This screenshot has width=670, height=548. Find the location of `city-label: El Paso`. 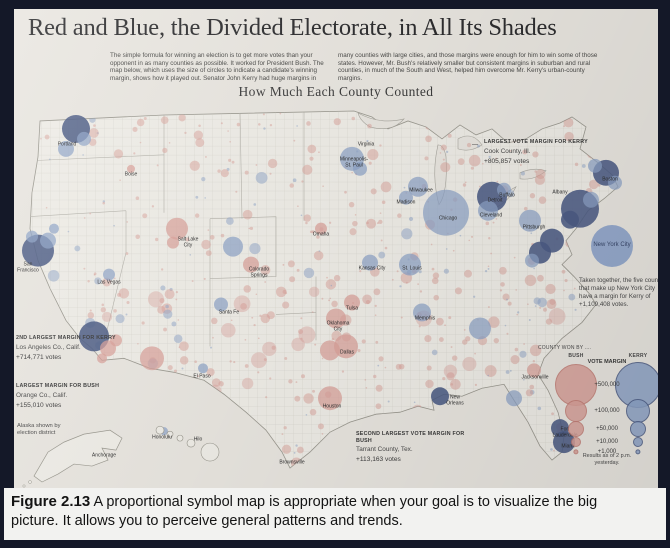

city-label: El Paso is located at coordinates (202, 376).